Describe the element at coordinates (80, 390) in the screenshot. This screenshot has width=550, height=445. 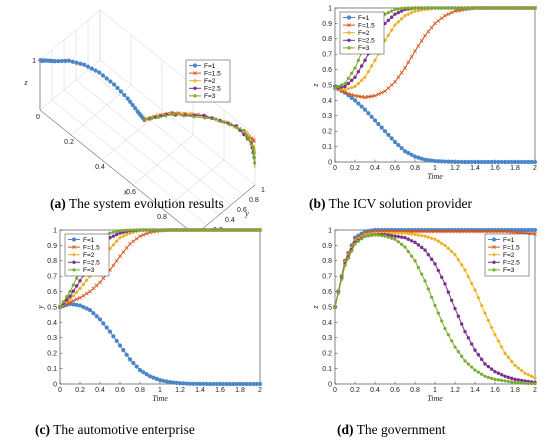
I see `x-tick-label-c-1: 0.2` at that location.